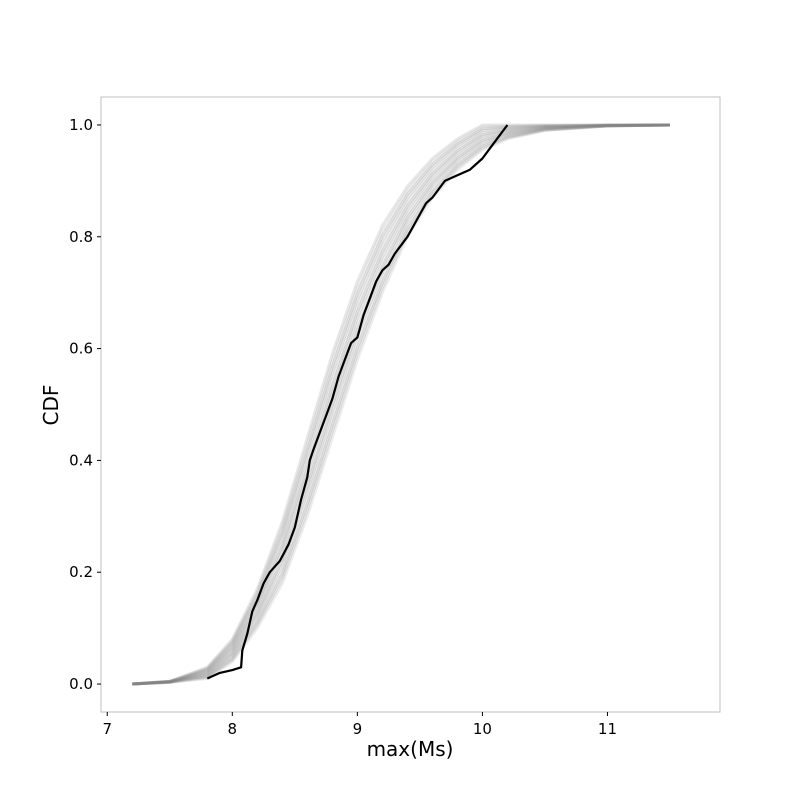 This screenshot has width=800, height=800. What do you see at coordinates (81, 125) in the screenshot?
I see `y-tick-label: 1.0` at bounding box center [81, 125].